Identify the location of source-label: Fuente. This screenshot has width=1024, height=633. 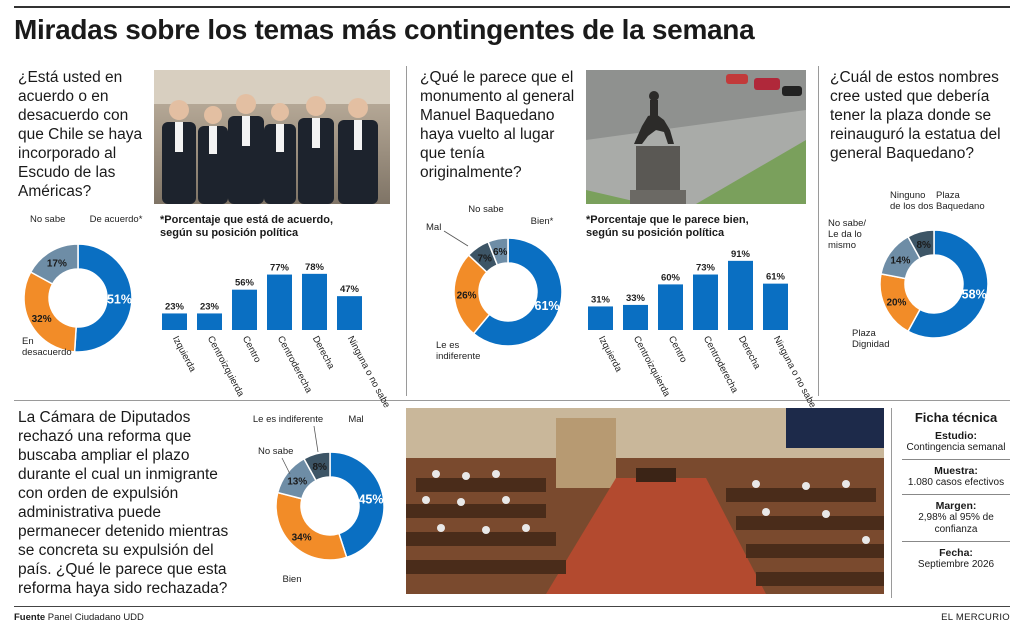
(30, 617).